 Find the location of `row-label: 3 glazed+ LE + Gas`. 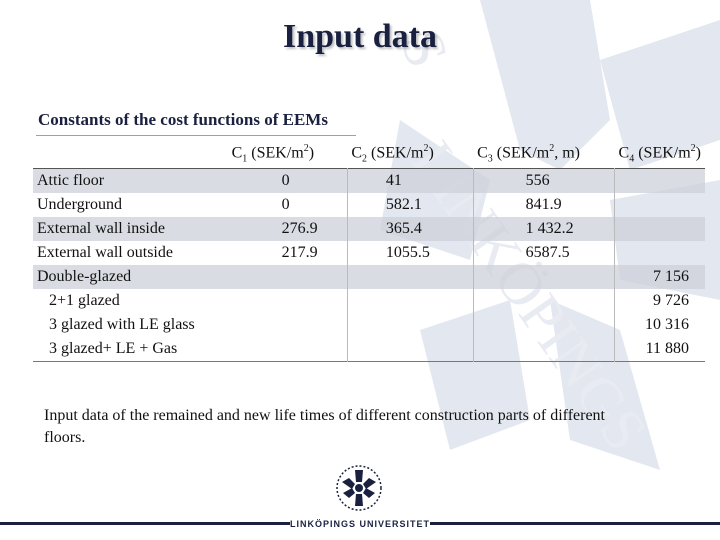

row-label: 3 glazed+ LE + Gas is located at coordinates (113, 348).